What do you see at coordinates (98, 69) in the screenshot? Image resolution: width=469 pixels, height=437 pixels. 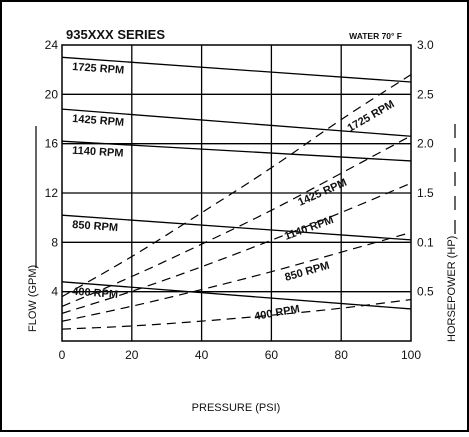 I see `flow-label: 1725 RPM` at bounding box center [98, 69].